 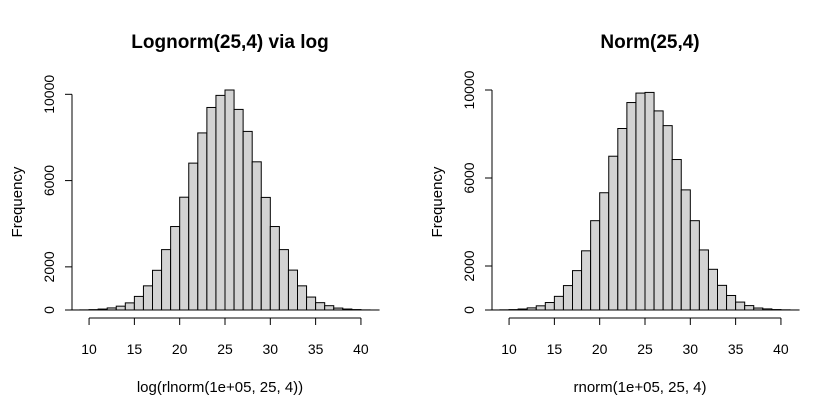 What do you see at coordinates (220, 387) in the screenshot?
I see `x-axis-label: log(rlnorm(1e+05, 25, 4))` at bounding box center [220, 387].